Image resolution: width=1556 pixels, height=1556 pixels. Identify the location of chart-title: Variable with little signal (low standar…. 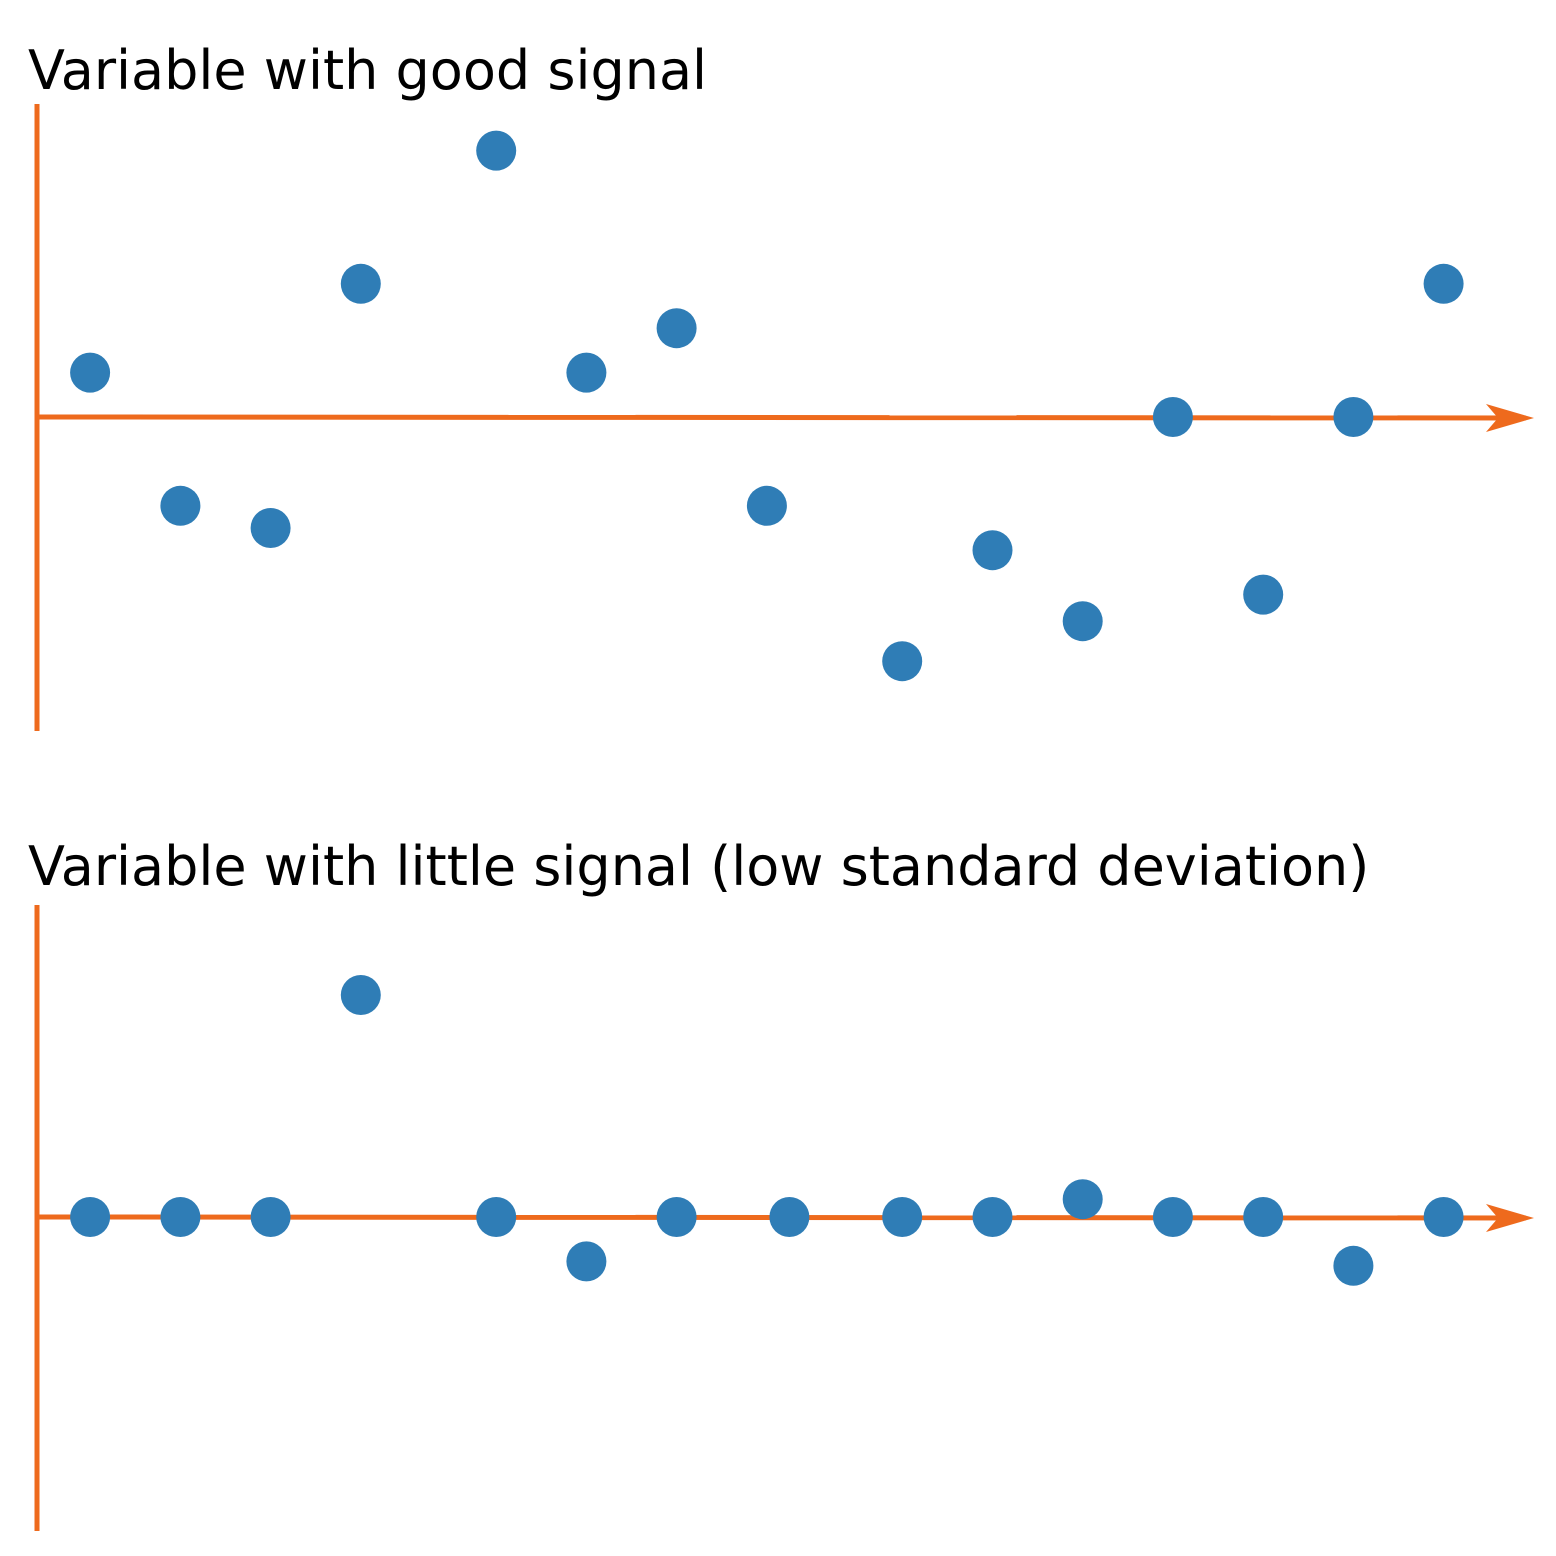
(699, 866).